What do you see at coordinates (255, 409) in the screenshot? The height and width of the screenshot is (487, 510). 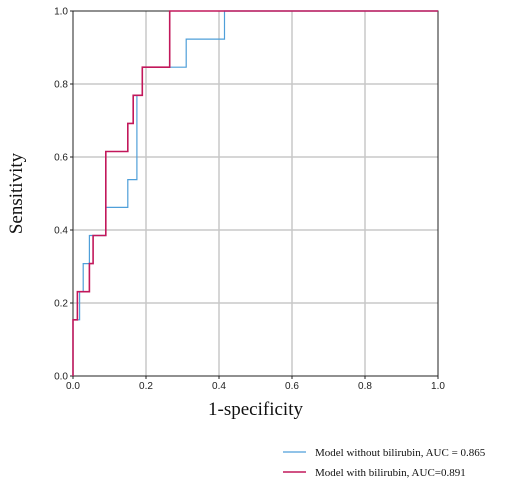 I see `x-axis-title: 1-specificity` at bounding box center [255, 409].